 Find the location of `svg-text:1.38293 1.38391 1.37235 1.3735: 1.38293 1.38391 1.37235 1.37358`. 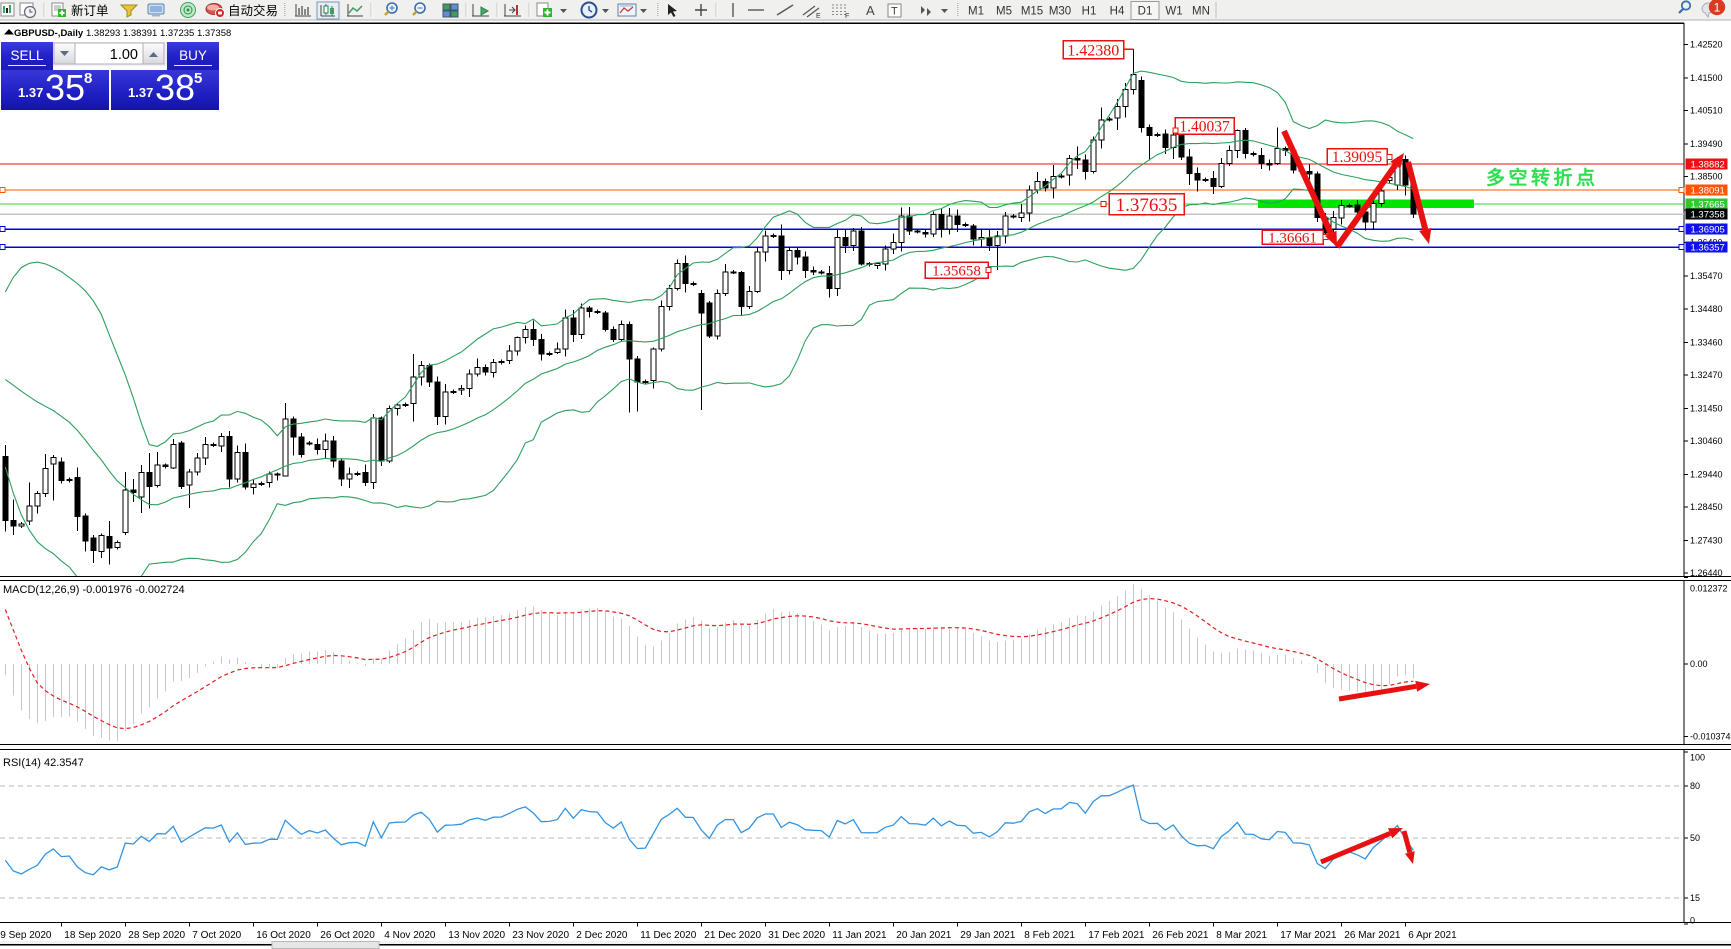

svg-text:1.38293 1.38391 1.37235 1.3735: 1.38293 1.38391 1.37235 1.37358 is located at coordinates (158, 33).